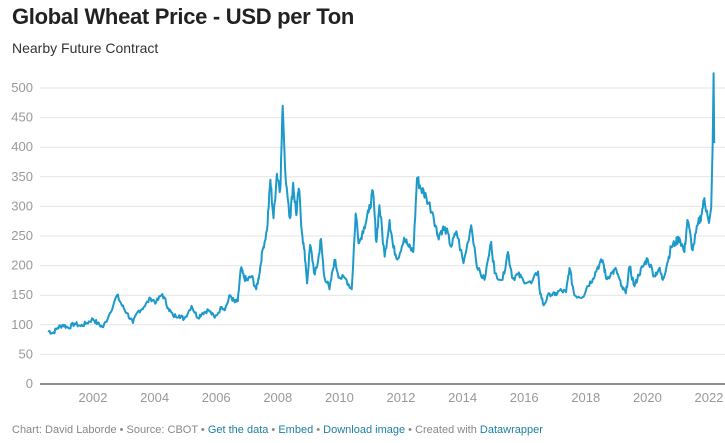  What do you see at coordinates (446, 430) in the screenshot?
I see `created-with-label: Created with` at bounding box center [446, 430].